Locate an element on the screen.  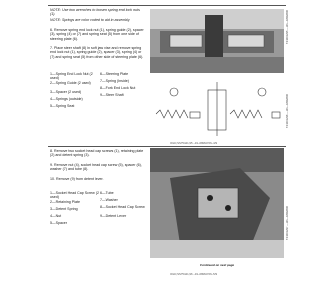
legend-item: 7—Washer is located at coordinates (109, 200).